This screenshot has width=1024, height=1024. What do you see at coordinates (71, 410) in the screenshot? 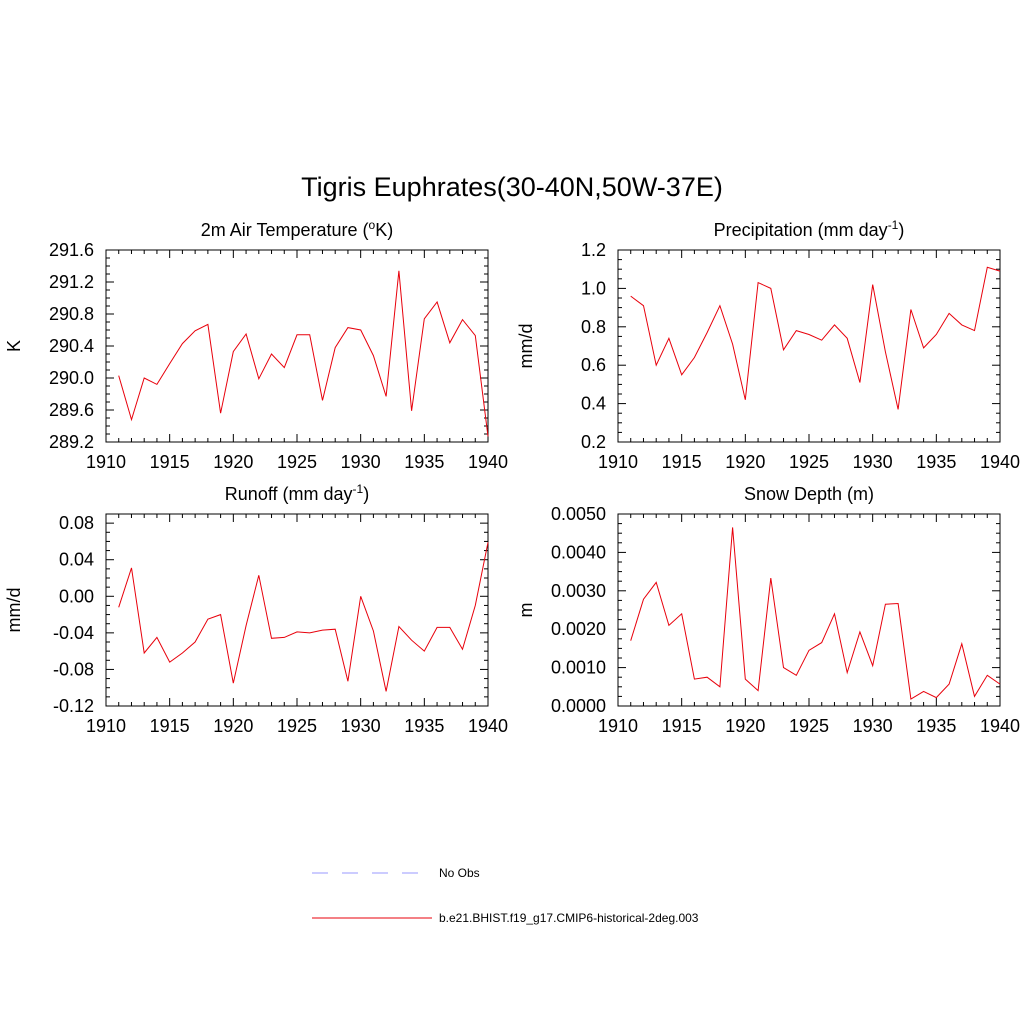
I see `y-tick-label: 289.6` at bounding box center [71, 410].